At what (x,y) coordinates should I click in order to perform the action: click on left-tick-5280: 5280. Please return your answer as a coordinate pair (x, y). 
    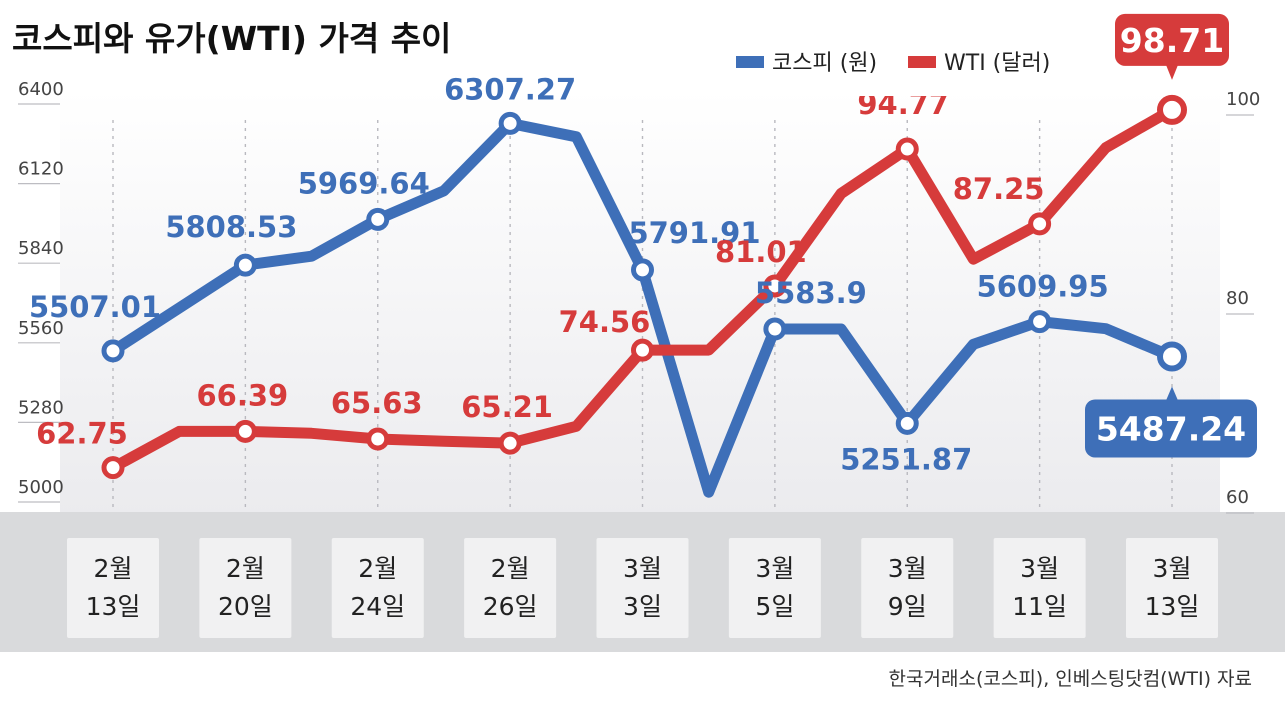
    Looking at the image, I should click on (41, 407).